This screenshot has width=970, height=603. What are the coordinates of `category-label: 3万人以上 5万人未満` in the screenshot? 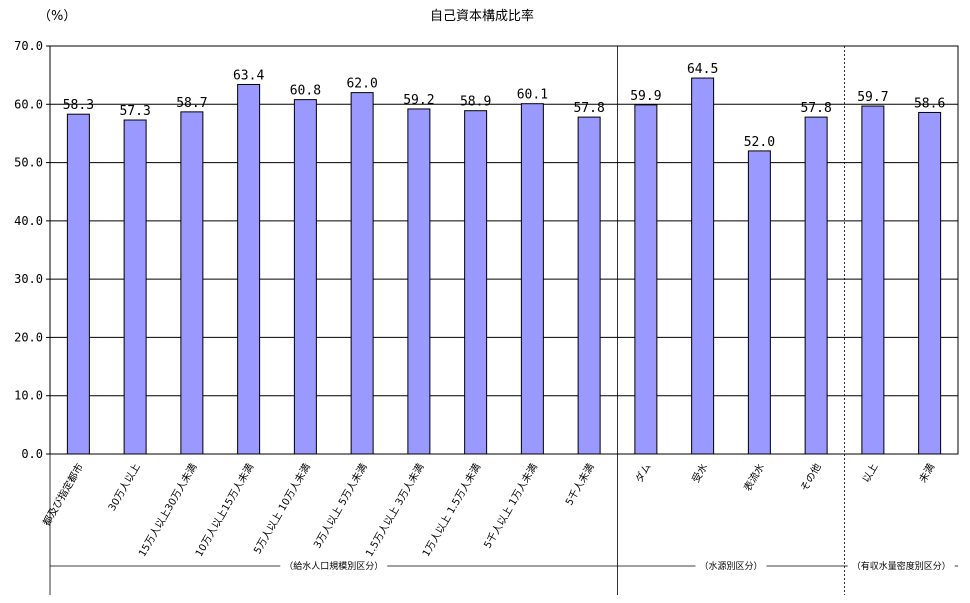 It's located at (340, 506).